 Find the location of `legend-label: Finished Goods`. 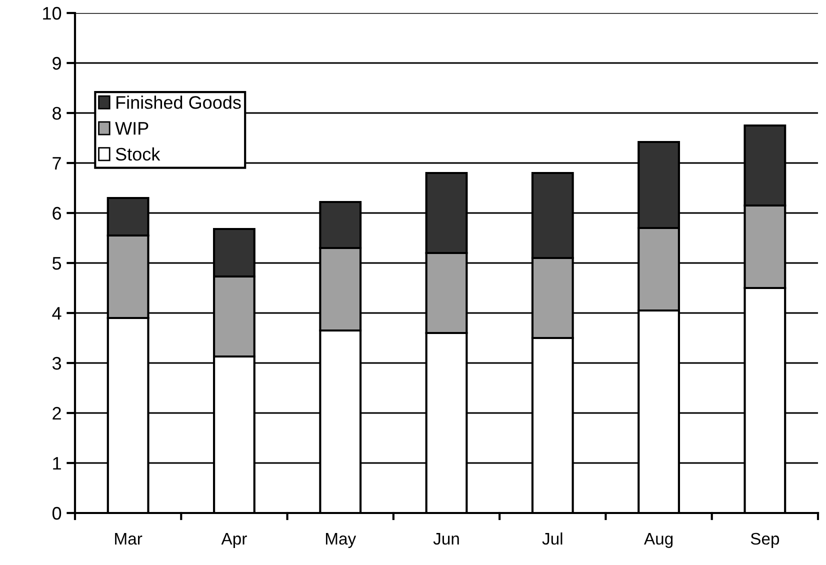

legend-label: Finished Goods is located at coordinates (178, 102).